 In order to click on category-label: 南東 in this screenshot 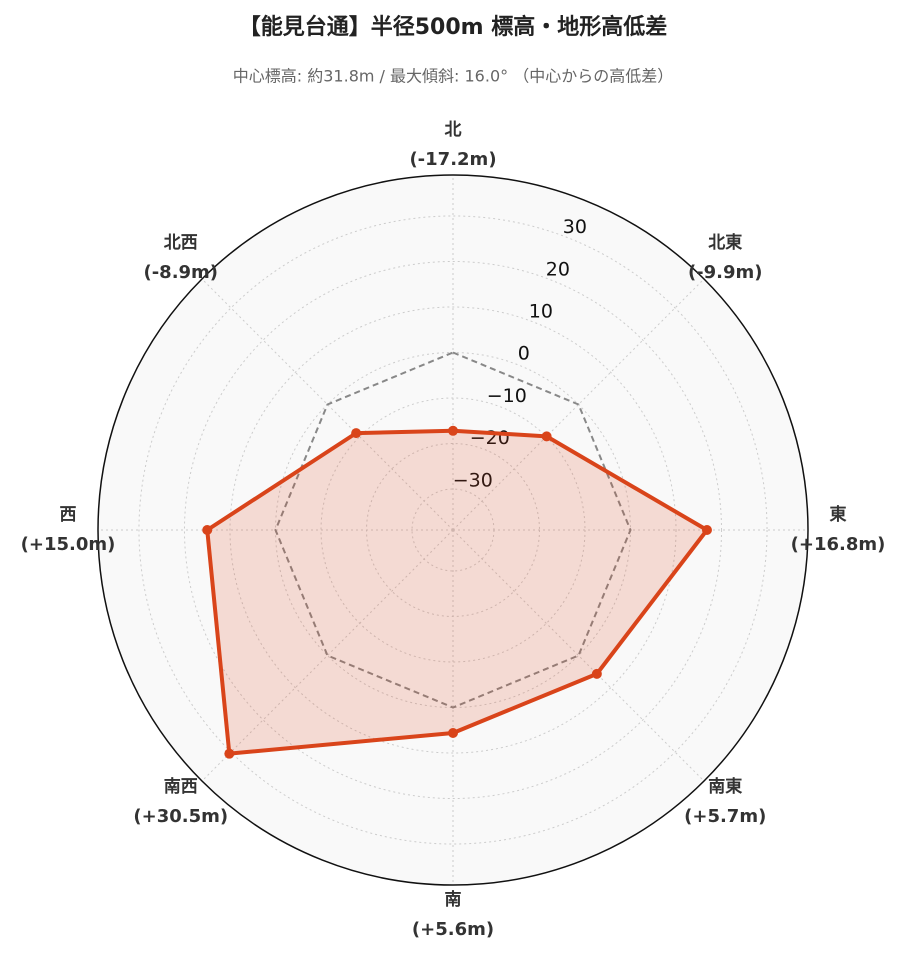, I will do `click(725, 786)`.